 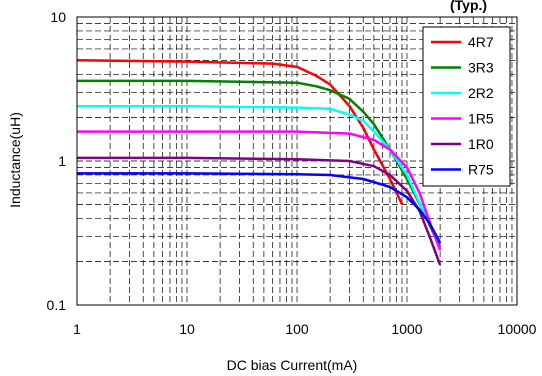 What do you see at coordinates (406, 329) in the screenshot?
I see `x-tick-label: 1000` at bounding box center [406, 329].